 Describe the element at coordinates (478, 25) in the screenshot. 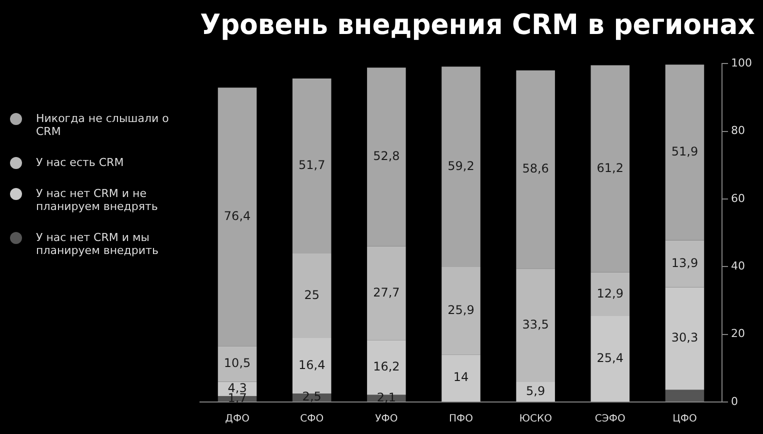

I see `chart-title: Уровень внедрения CRM в регионах` at that location.